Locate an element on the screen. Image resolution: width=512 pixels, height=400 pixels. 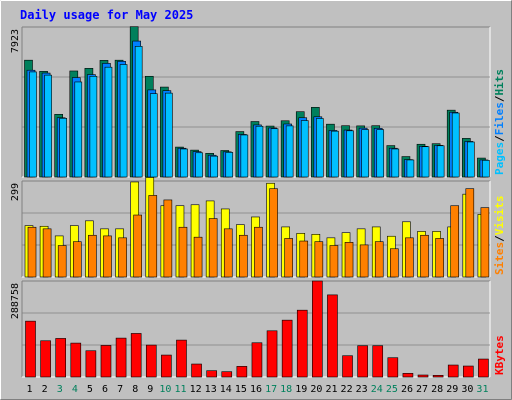
x-tick-label: 22 is located at coordinates (347, 389).